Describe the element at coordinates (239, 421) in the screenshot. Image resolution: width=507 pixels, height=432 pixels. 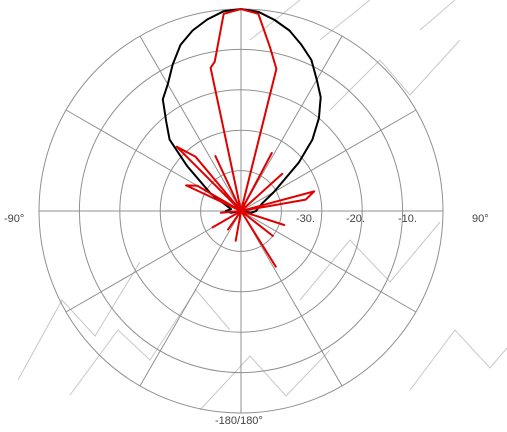
I see `angle-label-bottom: -180/180°` at that location.